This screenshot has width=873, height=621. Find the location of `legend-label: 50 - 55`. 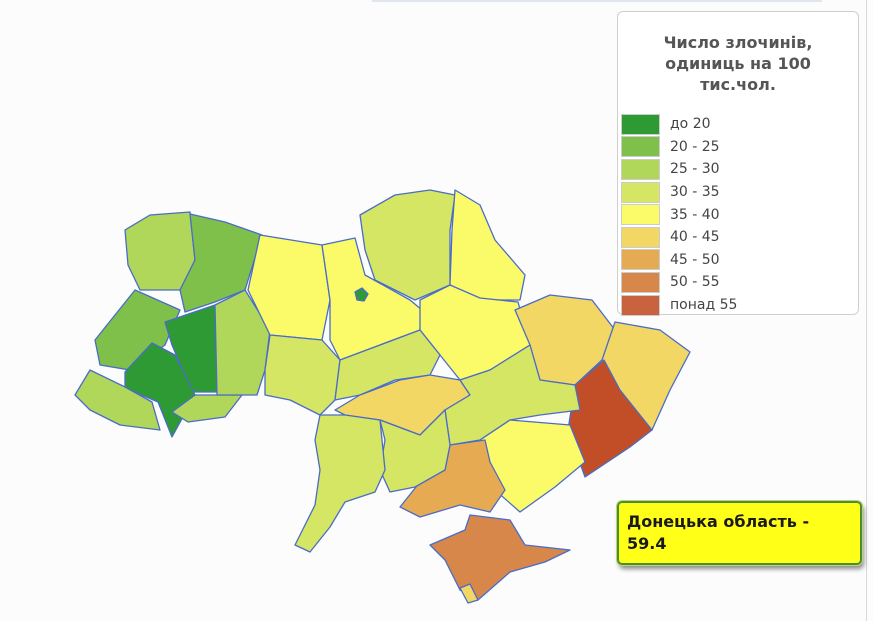

legend-label: 50 - 55 is located at coordinates (695, 282).